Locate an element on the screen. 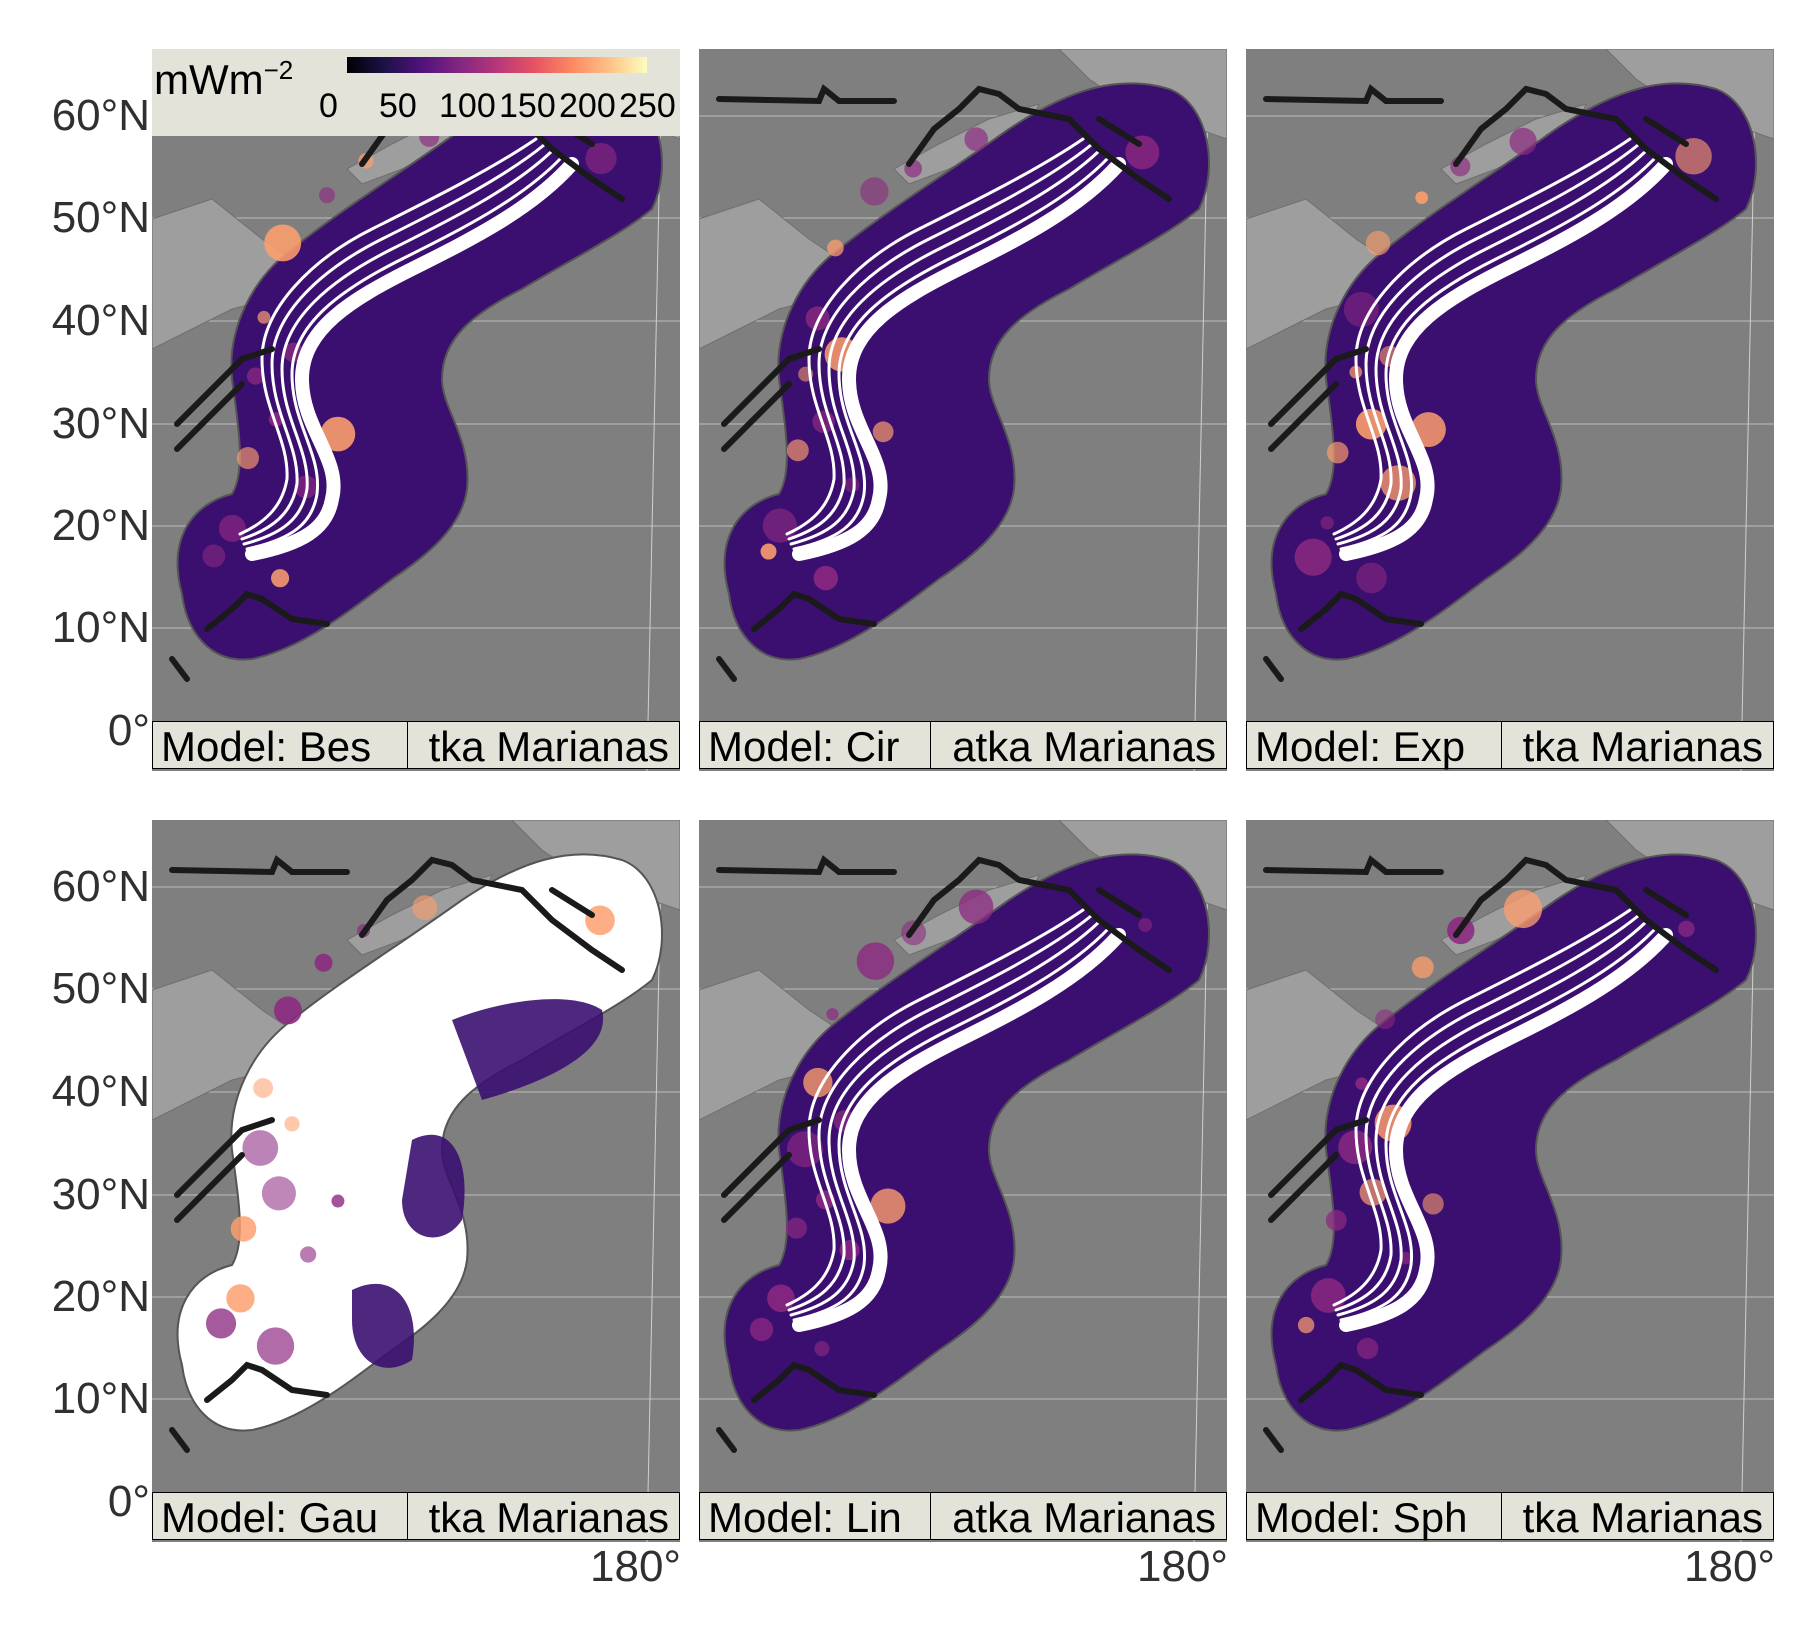 The image size is (1799, 1630). map-panel: tka Marianas Model: Exp is located at coordinates (1510, 410).